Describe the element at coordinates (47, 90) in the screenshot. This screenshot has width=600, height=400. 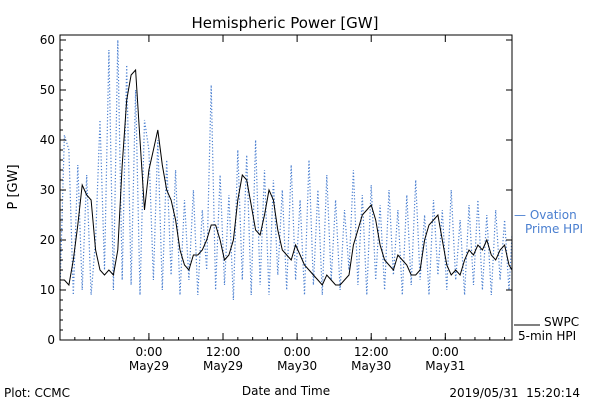
I see `y-tick-label: 50` at that location.